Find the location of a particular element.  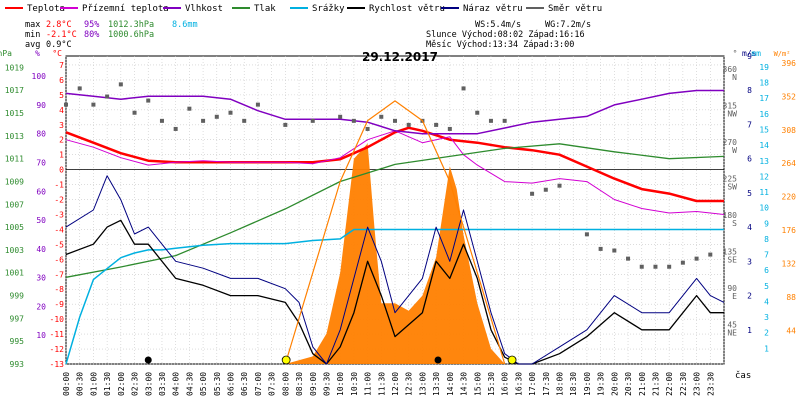

solar-tick: 176 is located at coordinates (789, 230).